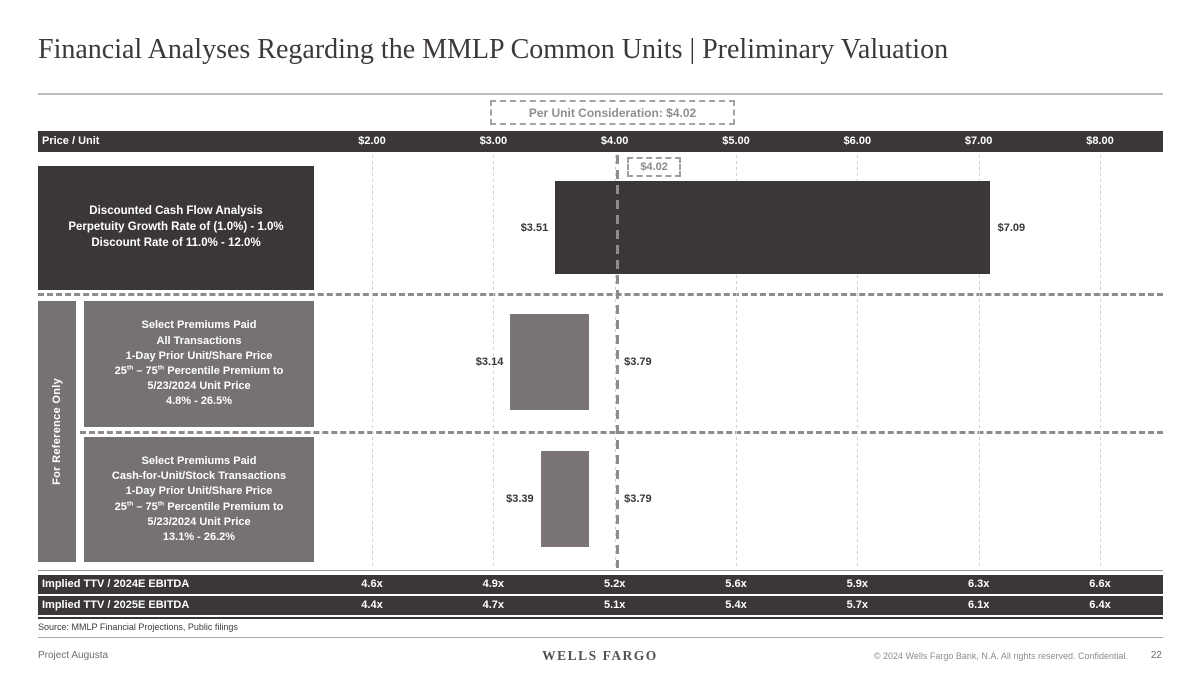 The width and height of the screenshot is (1200, 675). I want to click on bar-low-value-label: $3.14, so click(489, 362).